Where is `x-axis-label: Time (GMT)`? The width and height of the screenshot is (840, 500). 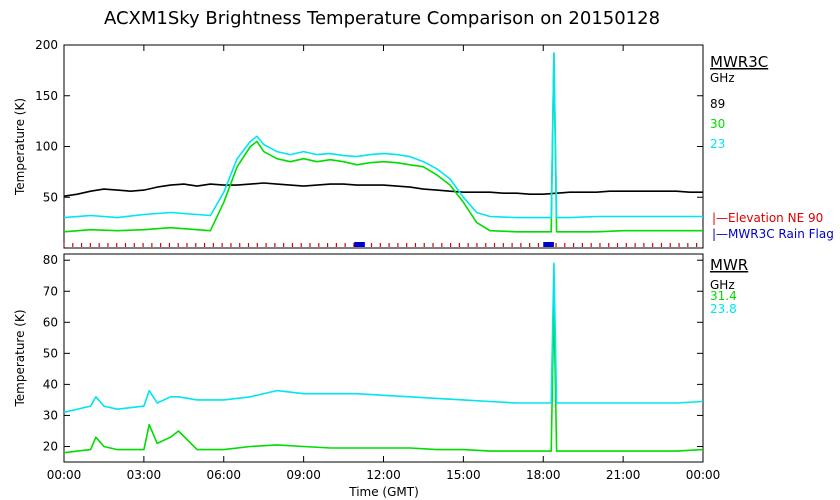
x-axis-label: Time (GMT) is located at coordinates (383, 492).